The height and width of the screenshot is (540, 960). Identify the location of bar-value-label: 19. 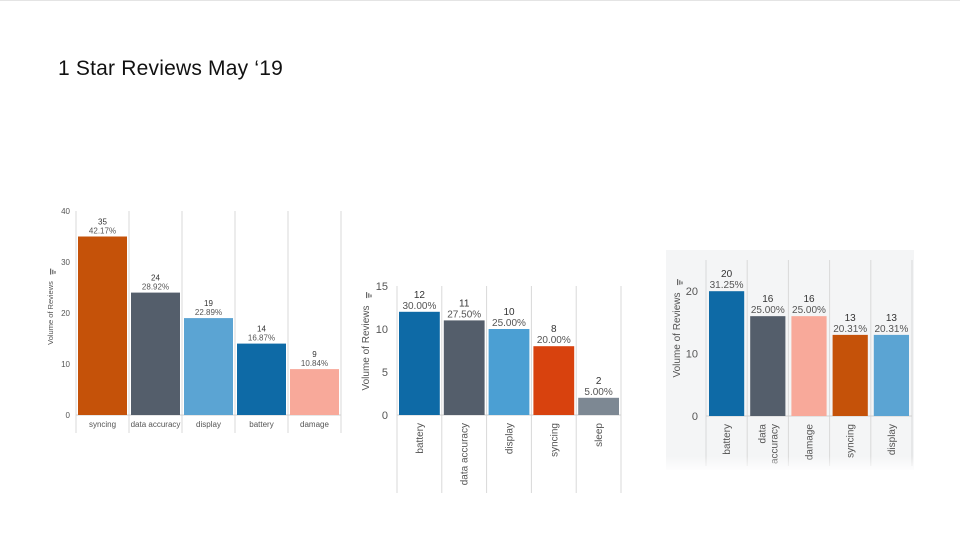
(208, 303).